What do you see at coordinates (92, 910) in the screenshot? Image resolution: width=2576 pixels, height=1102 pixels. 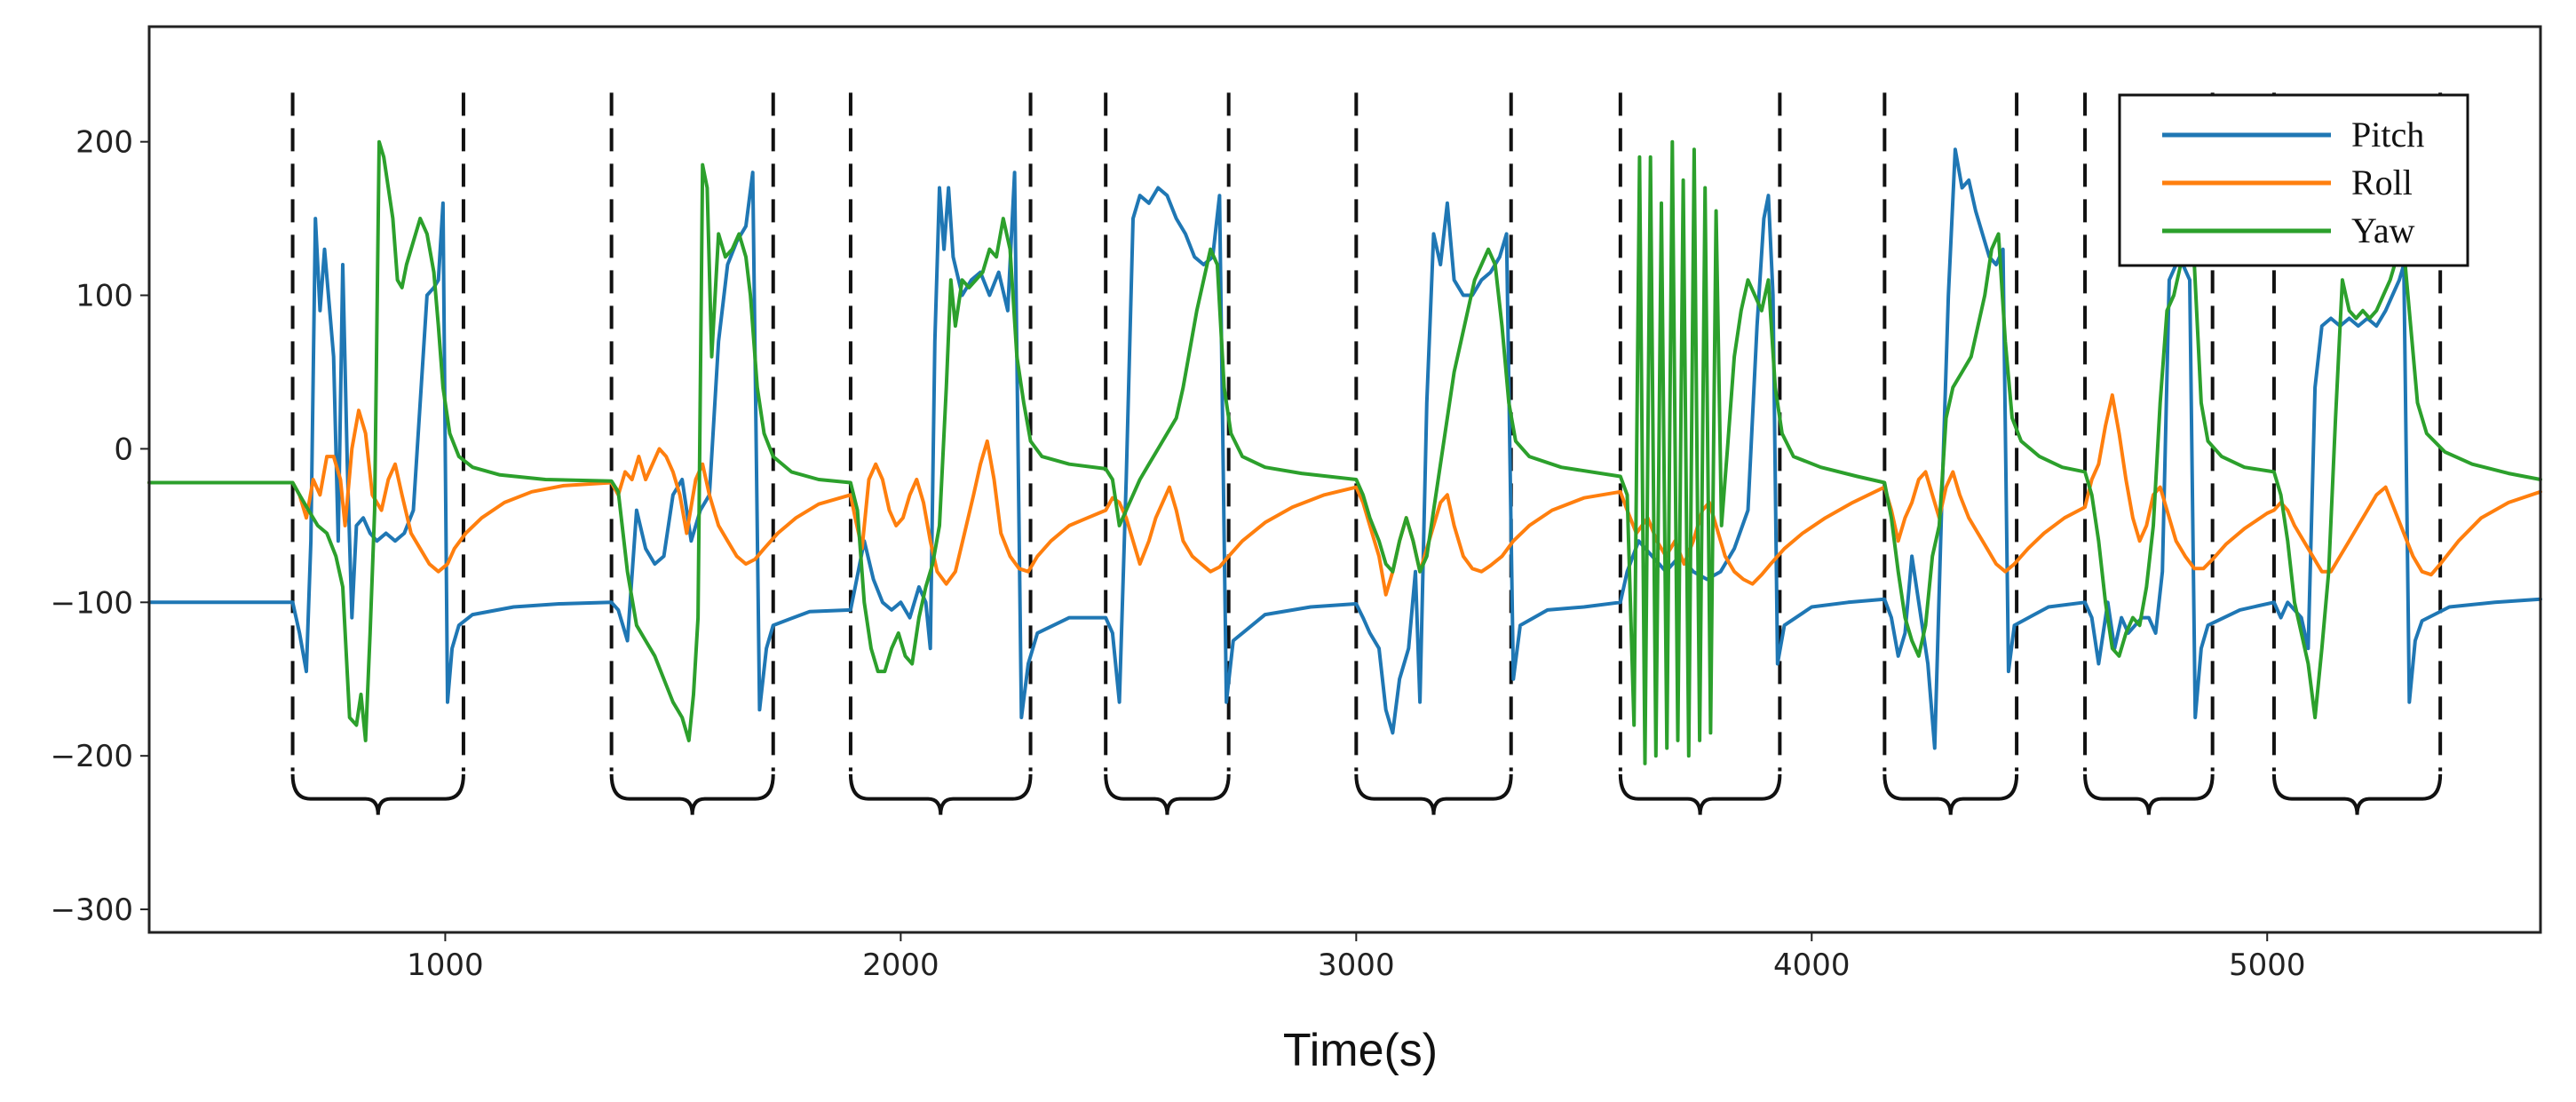 I see `y-tick-label: −300` at bounding box center [92, 910].